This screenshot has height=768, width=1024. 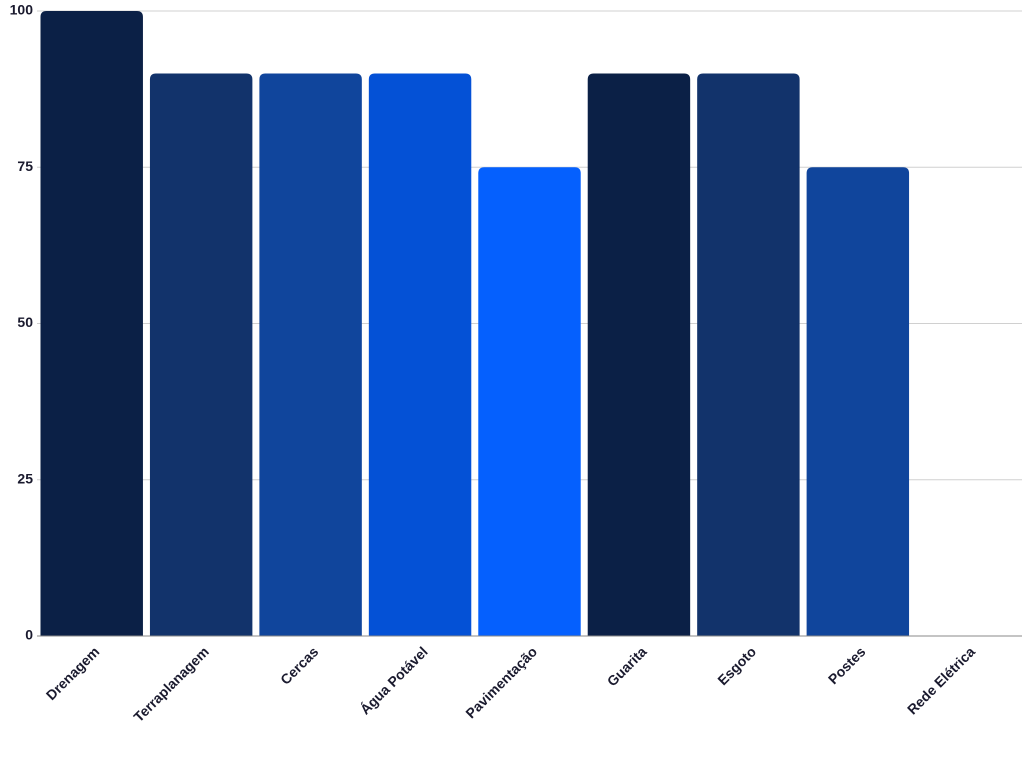 I want to click on x-tick-label: Cercas, so click(x=299, y=665).